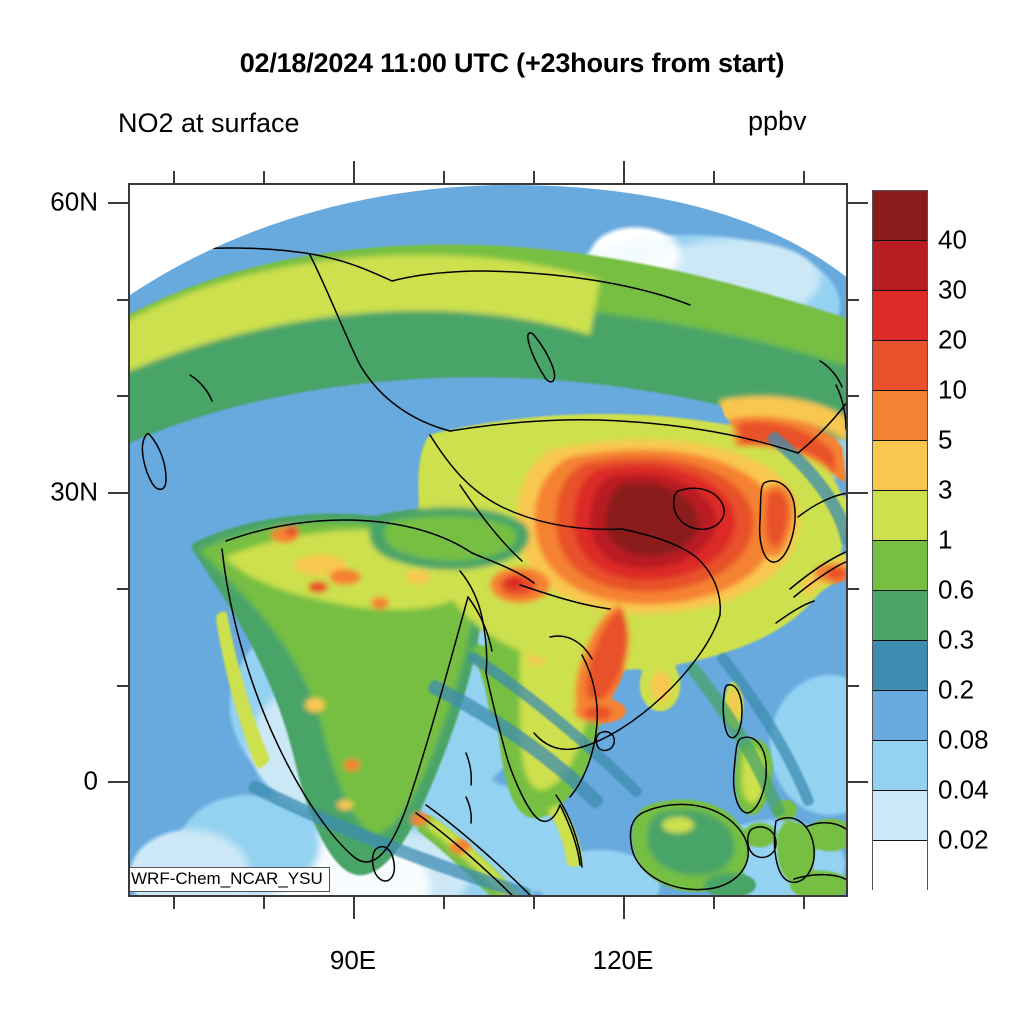 This screenshot has width=1024, height=1024. Describe the element at coordinates (353, 960) in the screenshot. I see `x-axis-label: 90E` at that location.